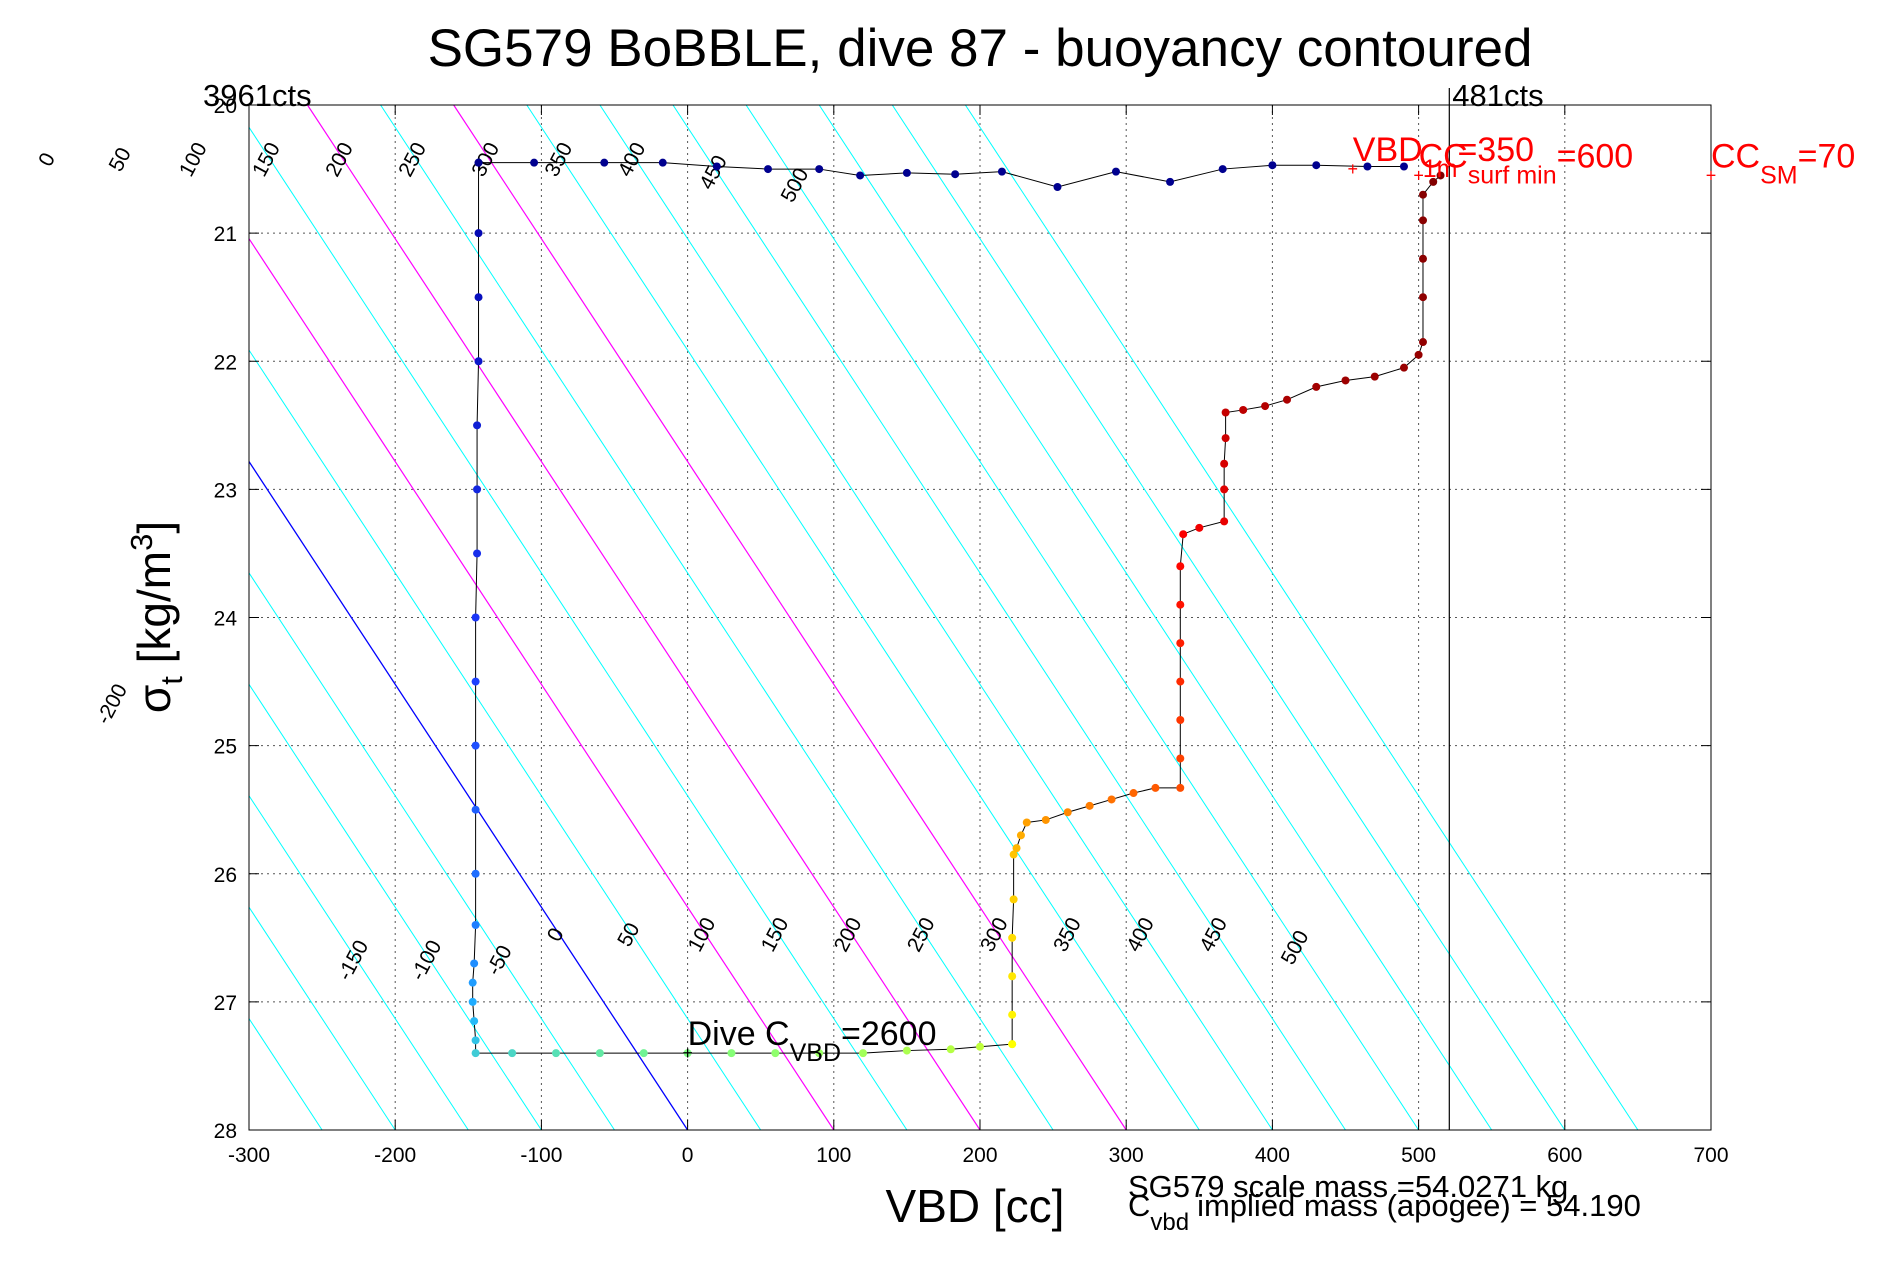  I want to click on implied-mass-sub: vbd, so click(1169, 1222).